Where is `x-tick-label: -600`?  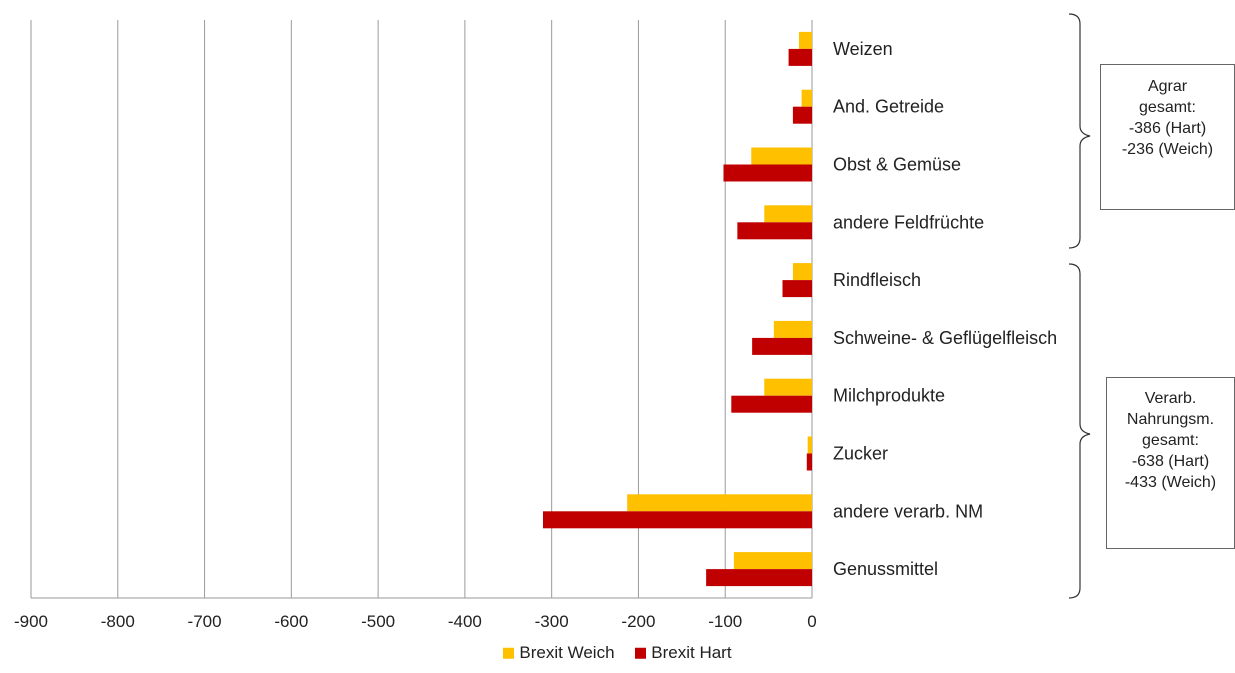
x-tick-label: -600 is located at coordinates (291, 621).